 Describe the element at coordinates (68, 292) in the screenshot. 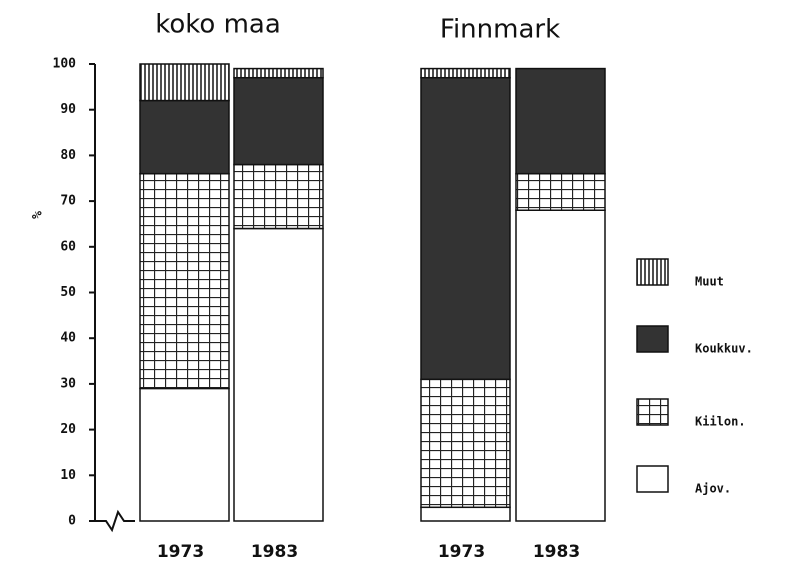

I see `y-tick-label: 50` at that location.